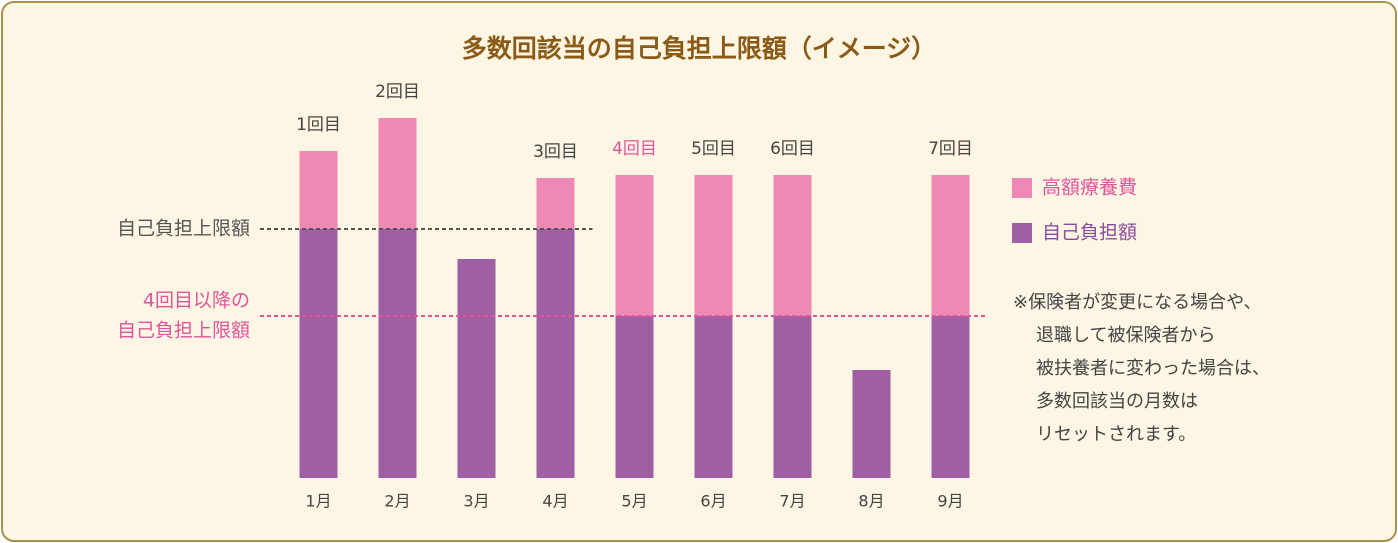 The width and height of the screenshot is (1398, 543). I want to click on legend-label: 高額療養費, so click(1089, 188).